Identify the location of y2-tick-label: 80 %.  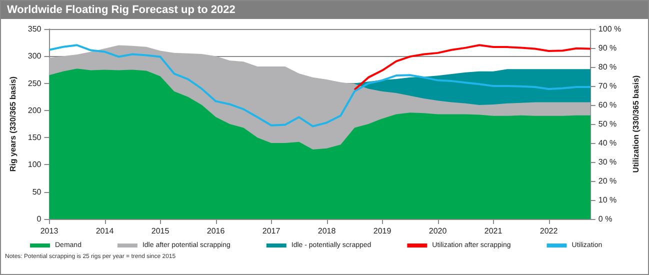
(607, 67).